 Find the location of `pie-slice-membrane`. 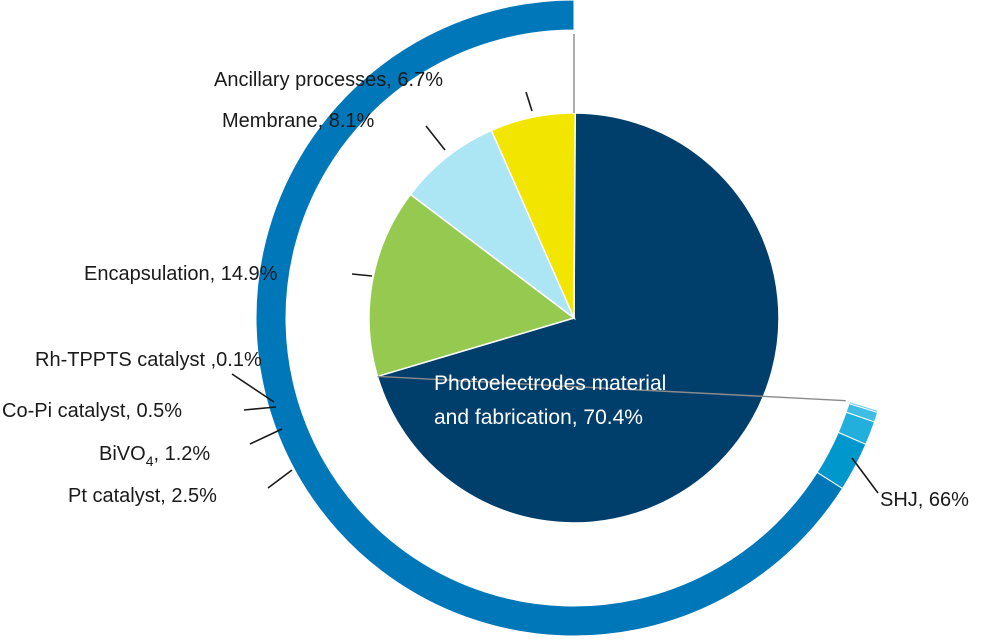

pie-slice-membrane is located at coordinates (492, 225).